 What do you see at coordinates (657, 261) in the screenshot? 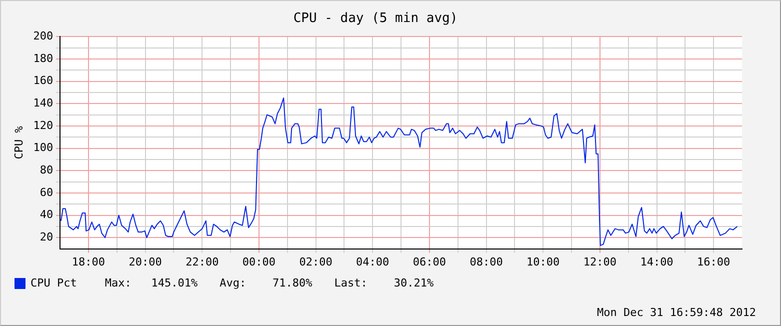
I see `x-tick-label: 14:00` at bounding box center [657, 261].